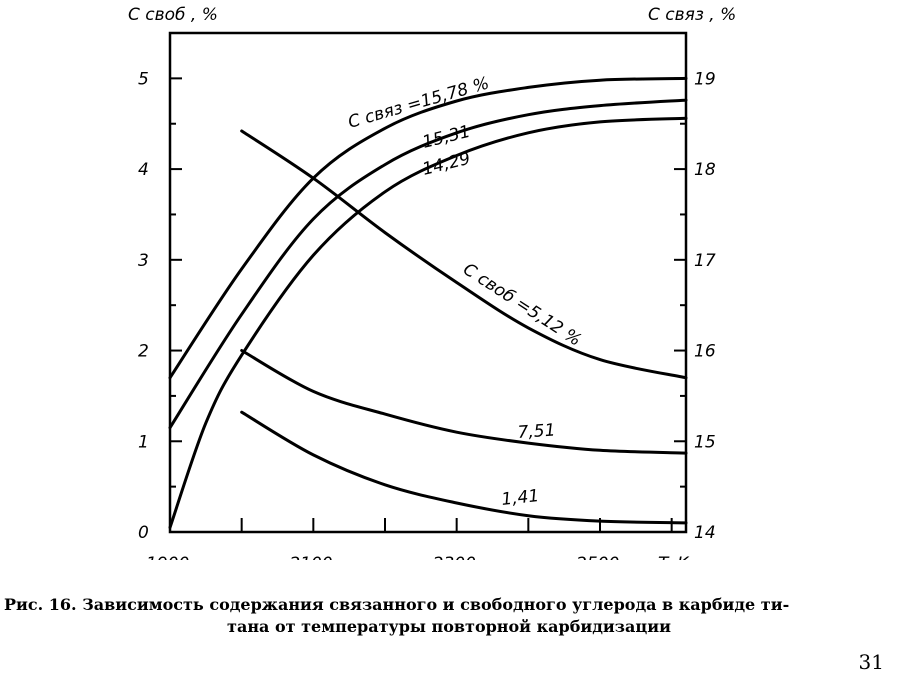  I want to click on y-right-tick-label-15: 15, so click(705, 442).